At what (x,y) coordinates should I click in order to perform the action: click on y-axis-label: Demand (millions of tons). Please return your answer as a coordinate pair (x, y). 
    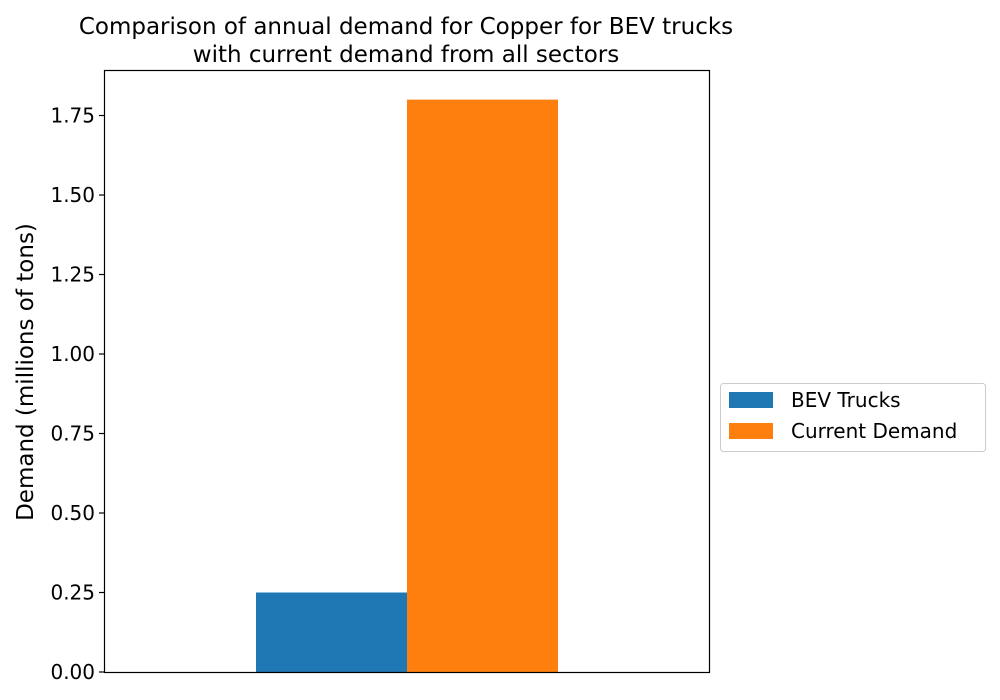
    Looking at the image, I should click on (26, 372).